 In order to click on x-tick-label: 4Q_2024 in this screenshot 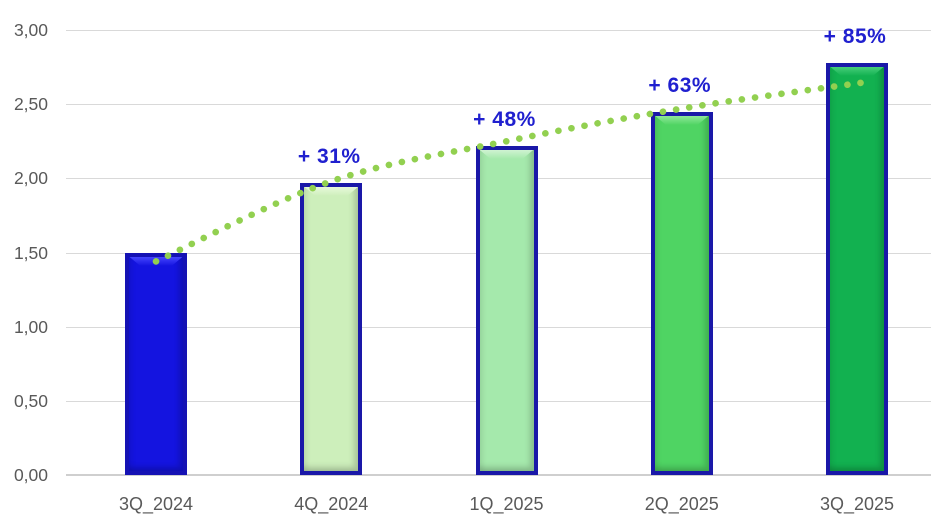, I will do `click(331, 504)`.